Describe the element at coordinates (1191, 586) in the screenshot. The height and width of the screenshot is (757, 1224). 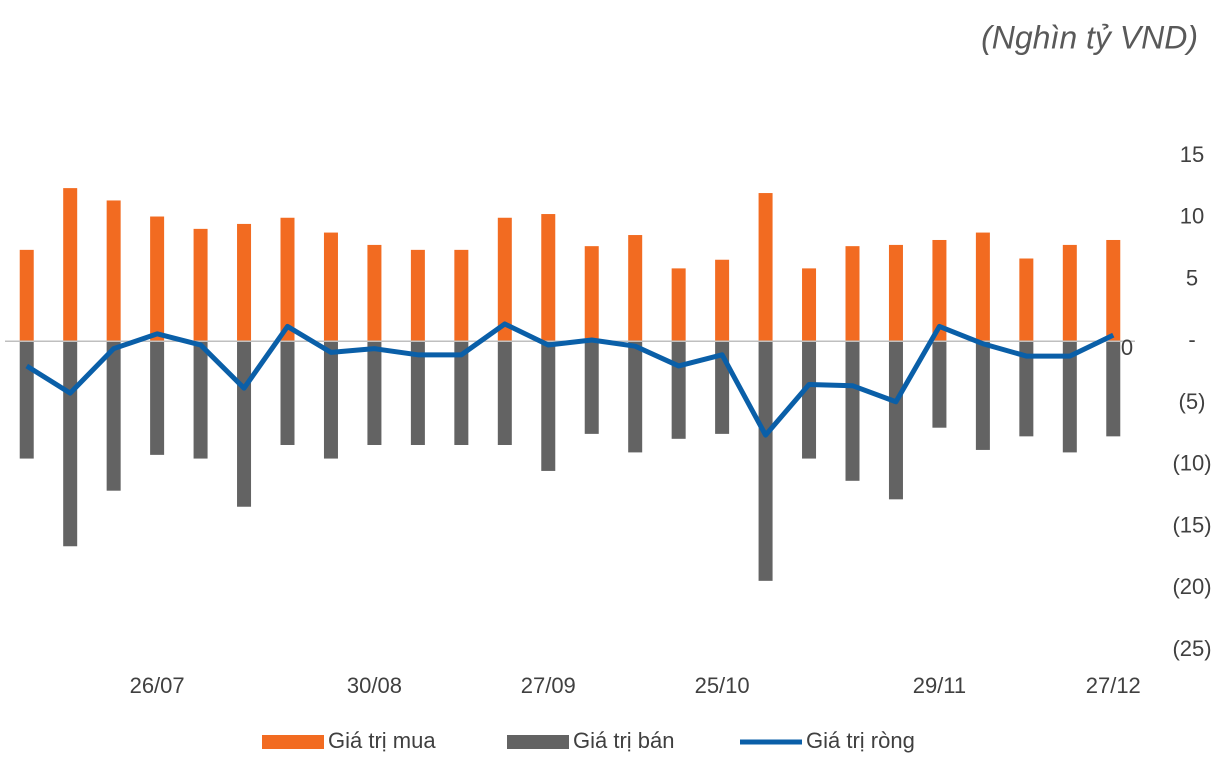
I see `y-tick-label: (20)` at that location.